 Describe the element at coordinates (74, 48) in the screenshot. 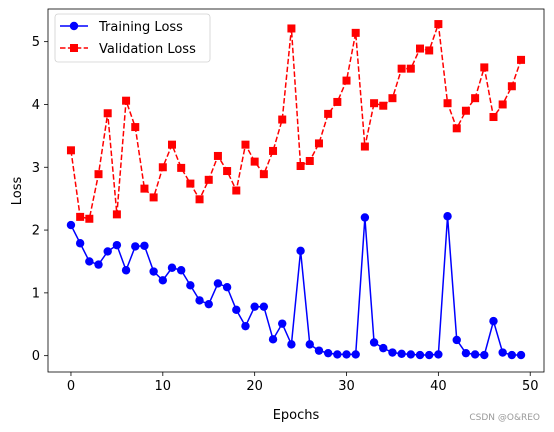

I see `legend-marker-validation-loss` at that location.